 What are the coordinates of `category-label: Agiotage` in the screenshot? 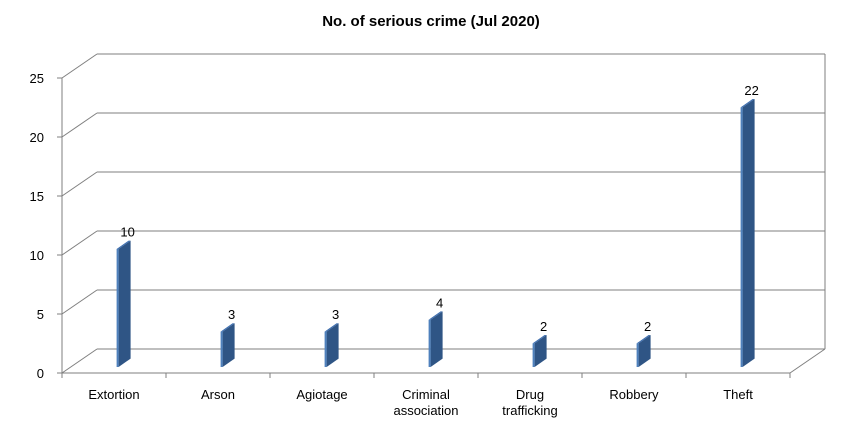 It's located at (321, 394).